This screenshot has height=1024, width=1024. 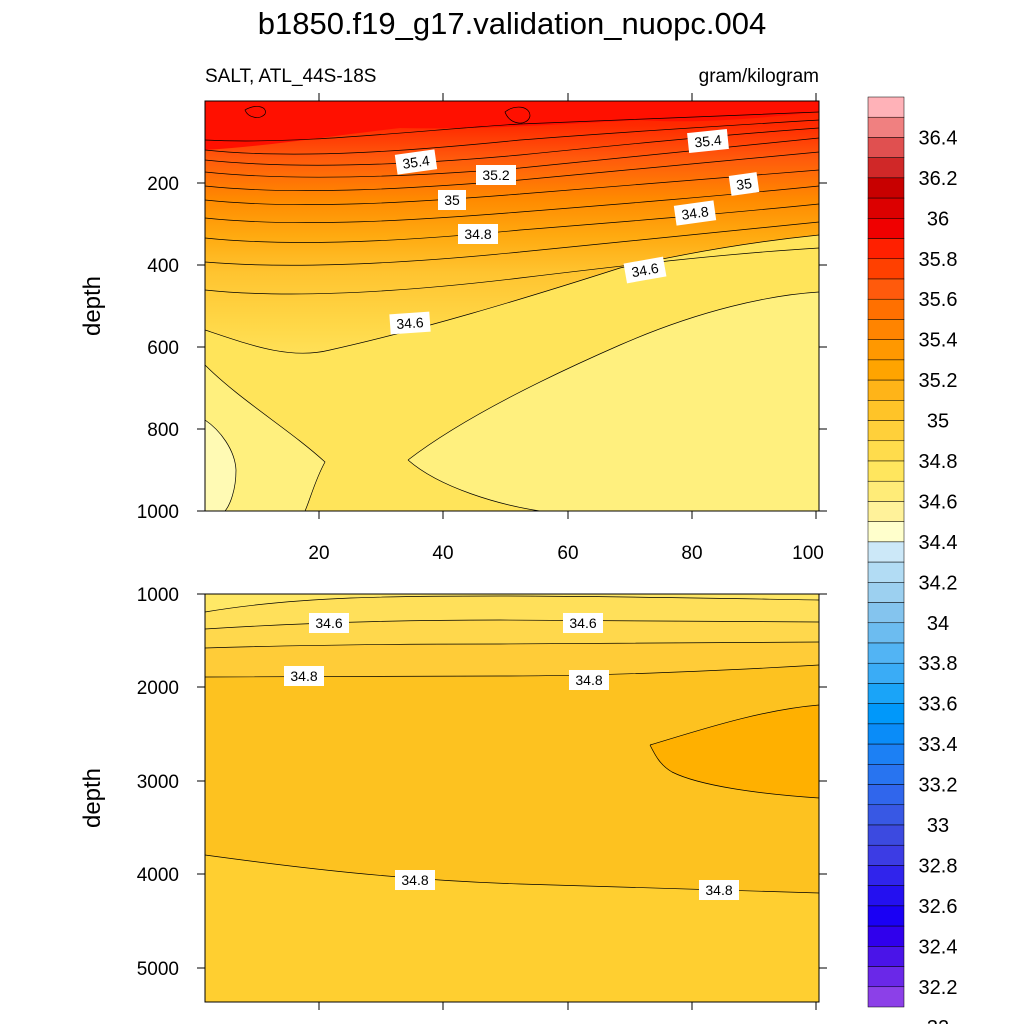 What do you see at coordinates (938, 583) in the screenshot?
I see `colorbar-tick-label: 34.2` at bounding box center [938, 583].